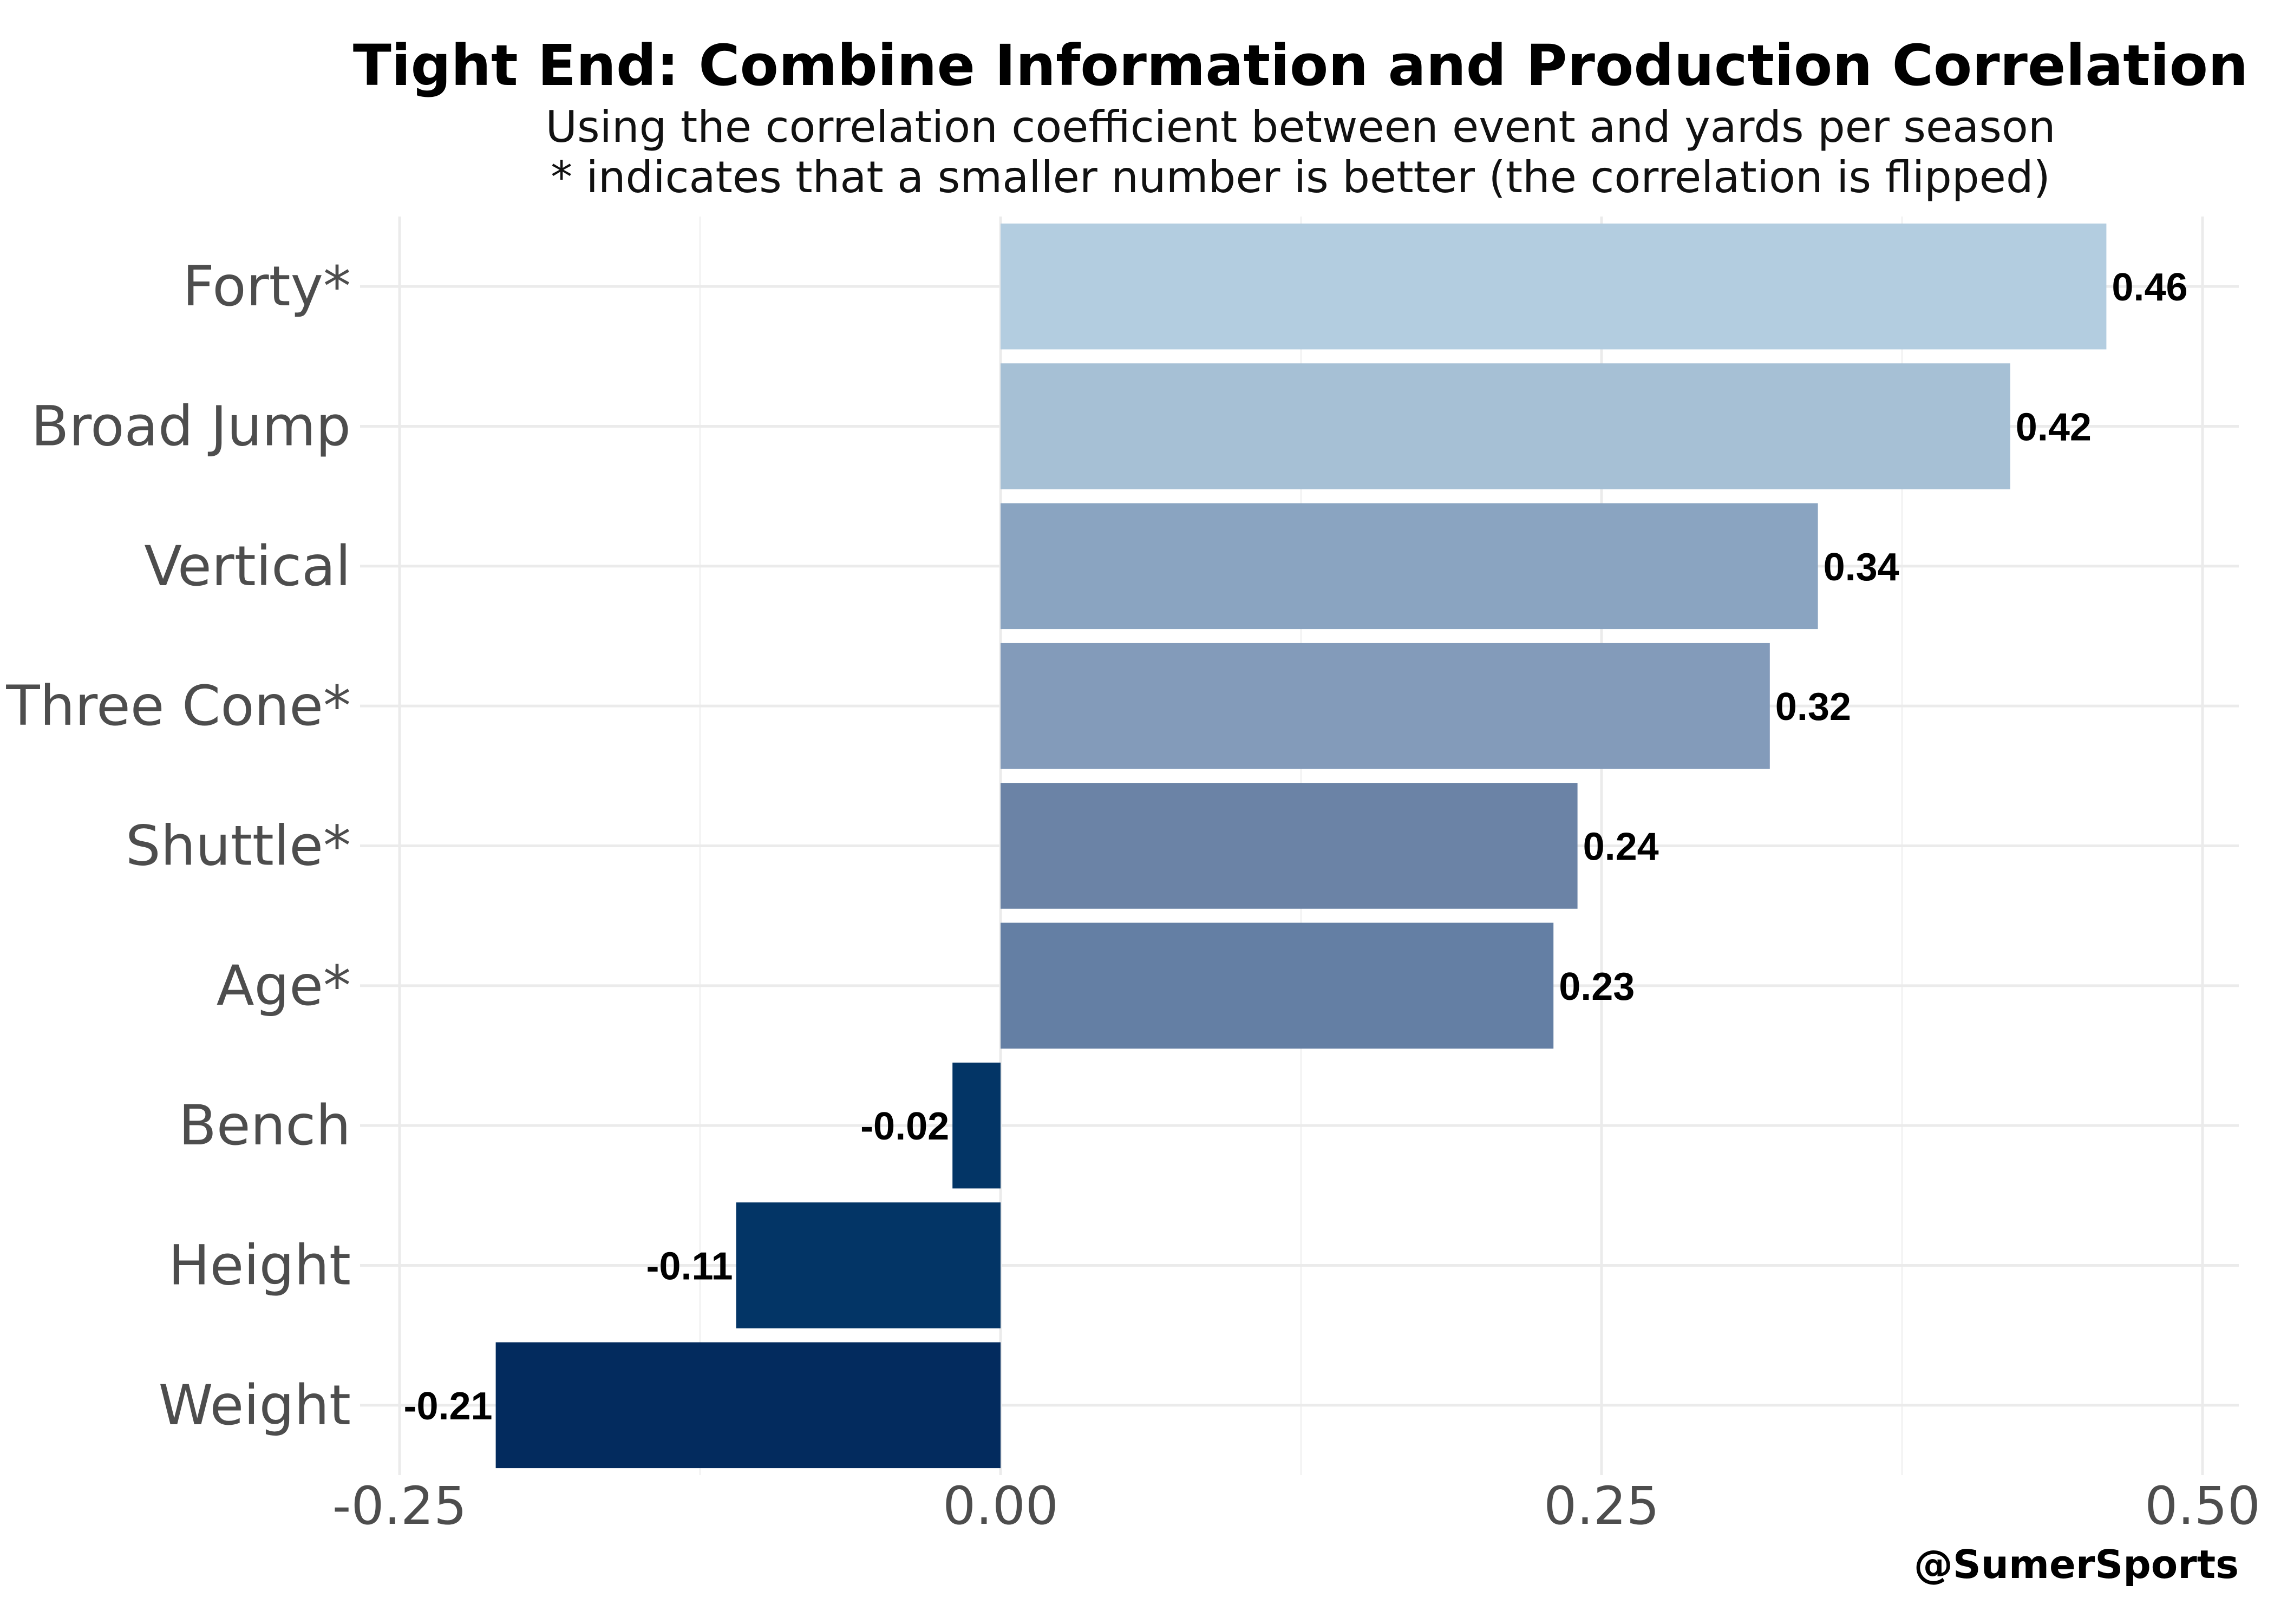 This screenshot has height=1624, width=2274. What do you see at coordinates (1278, 986) in the screenshot?
I see `bar-age` at bounding box center [1278, 986].